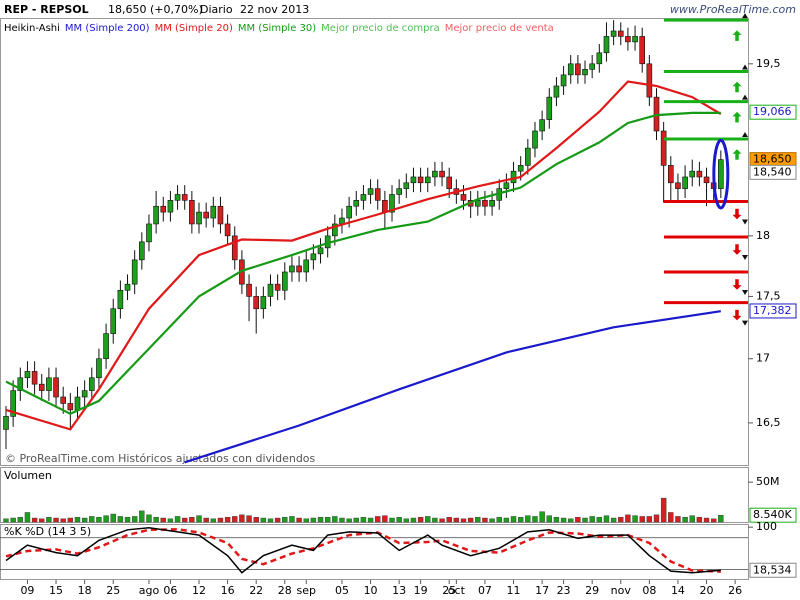 Image resolution: width=800 pixels, height=600 pixels. I want to click on y-tick-label: 17,5, so click(768, 295).